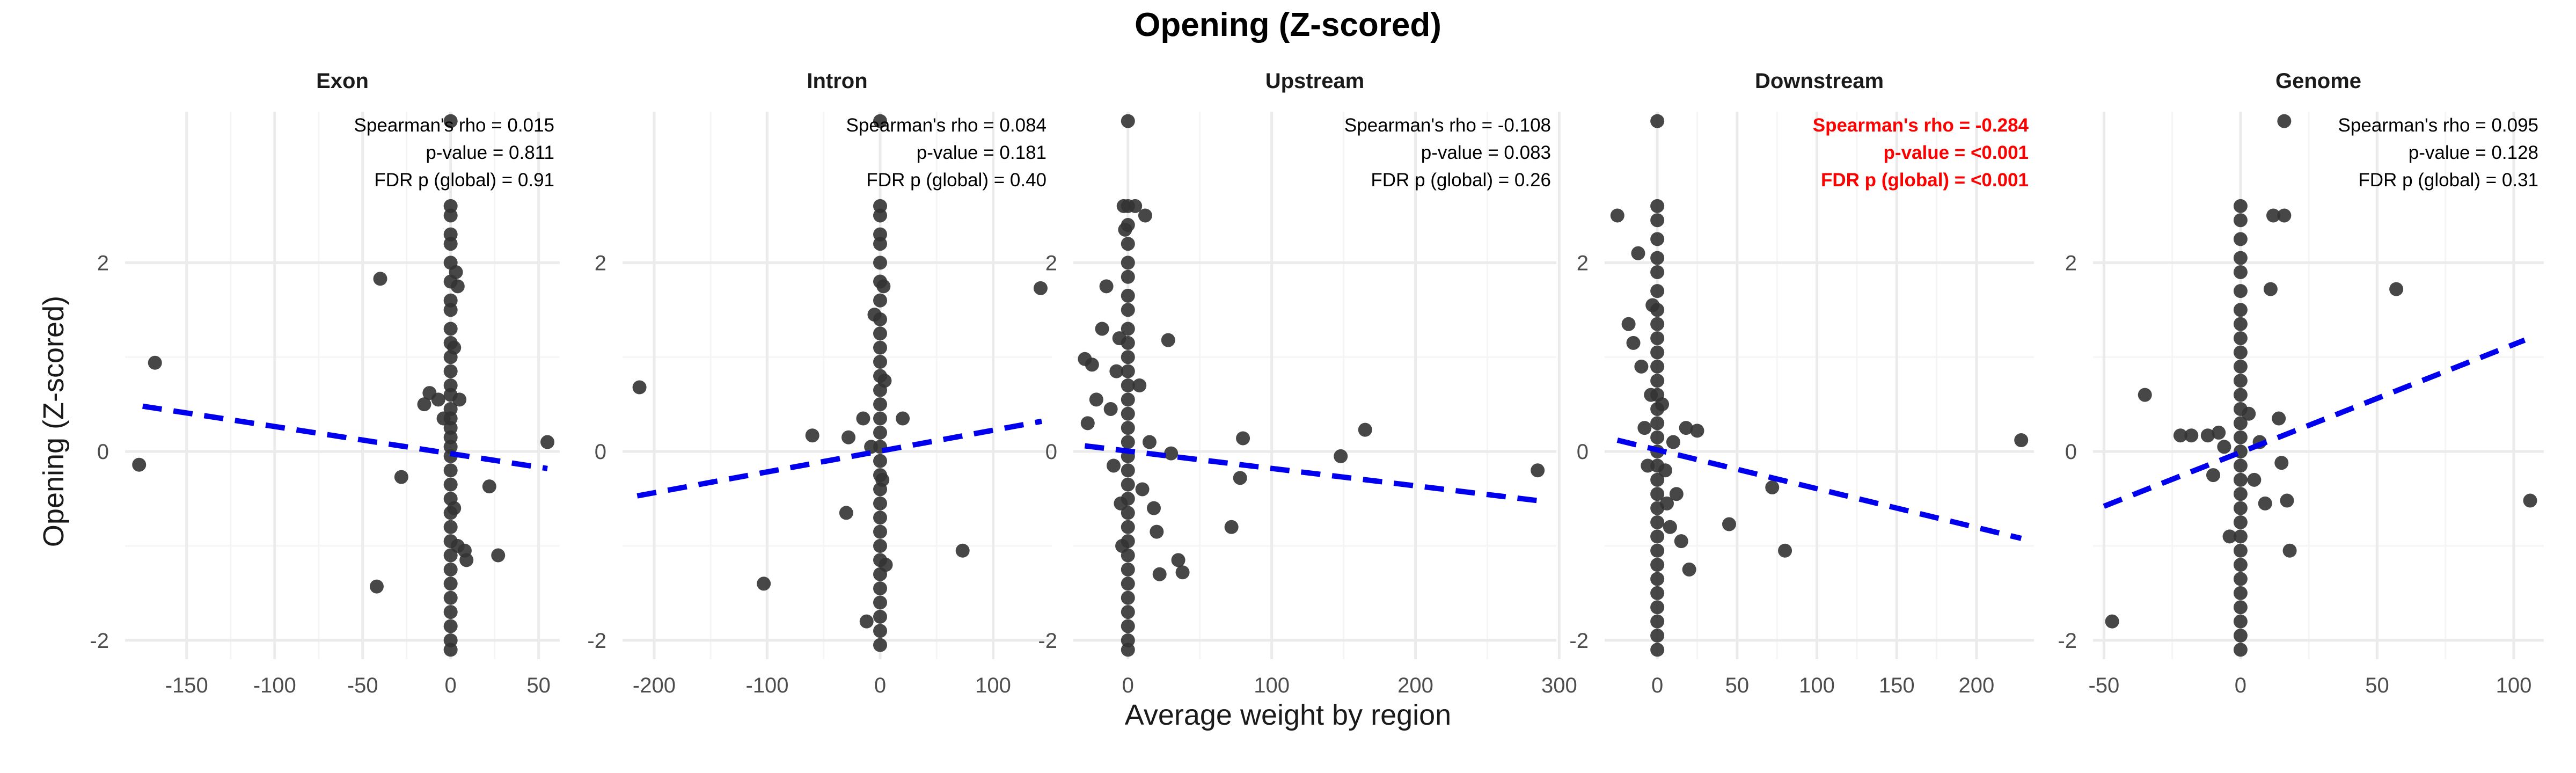 The width and height of the screenshot is (2576, 773). What do you see at coordinates (1461, 180) in the screenshot?
I see `stat-annotation: FDR p (global) = 0.26` at bounding box center [1461, 180].